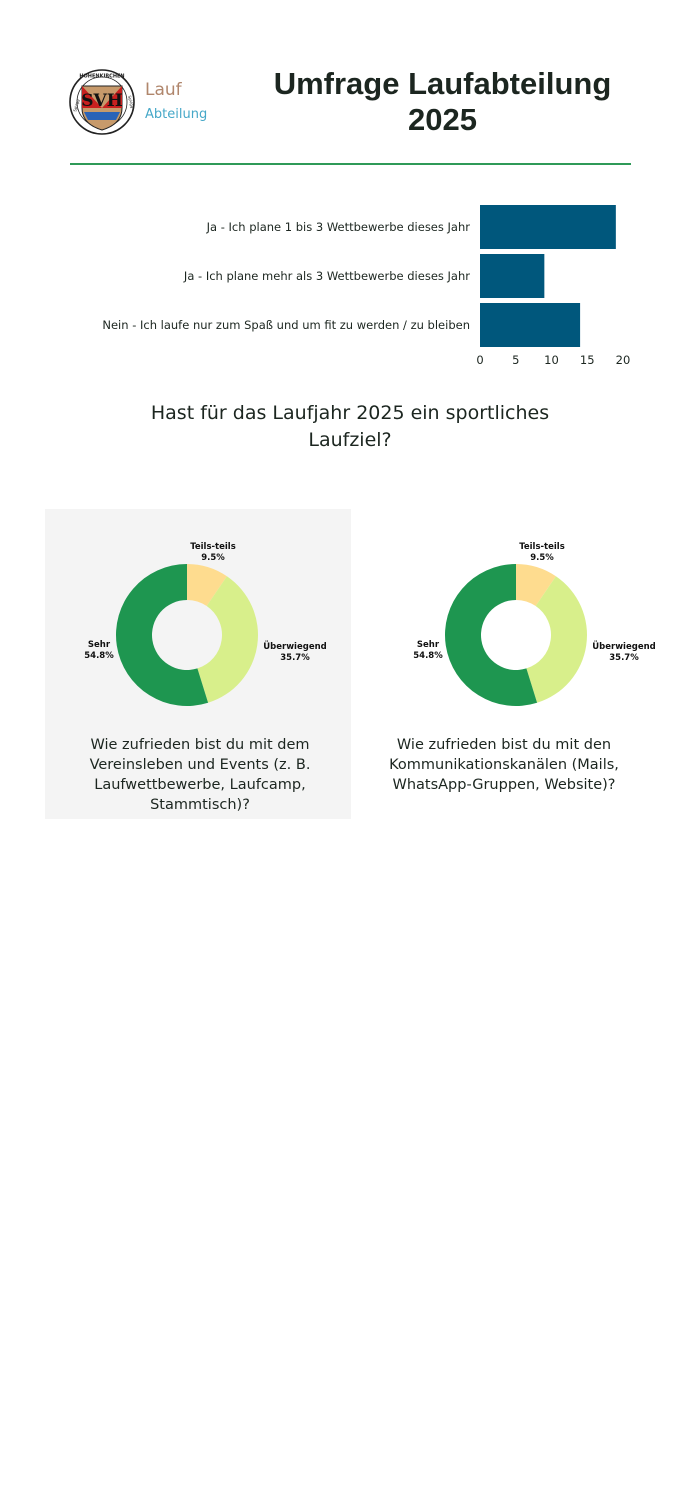 The width and height of the screenshot is (698, 1488). What do you see at coordinates (162, 635) in the screenshot?
I see `donut-slice-sehr-vereinsleben` at bounding box center [162, 635].